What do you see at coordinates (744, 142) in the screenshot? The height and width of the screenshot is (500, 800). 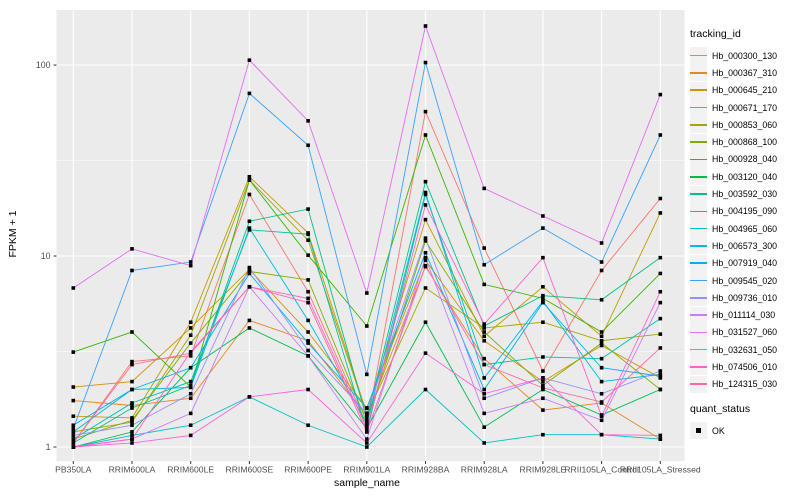 I see `legend-item-Hb_000868_100: Hb_000868_100` at bounding box center [744, 142].